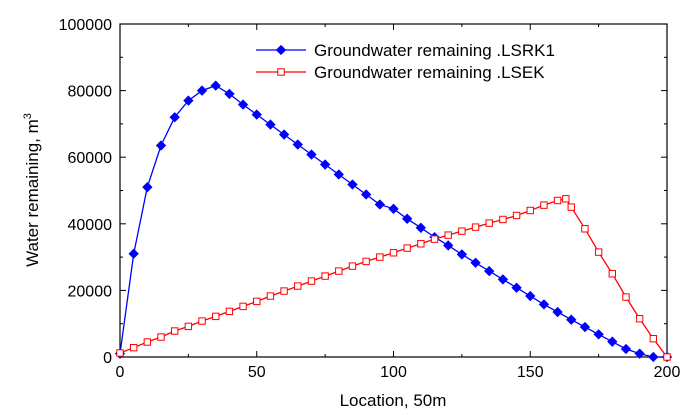  Describe the element at coordinates (90, 158) in the screenshot. I see `y-tick-label: 60000` at that location.